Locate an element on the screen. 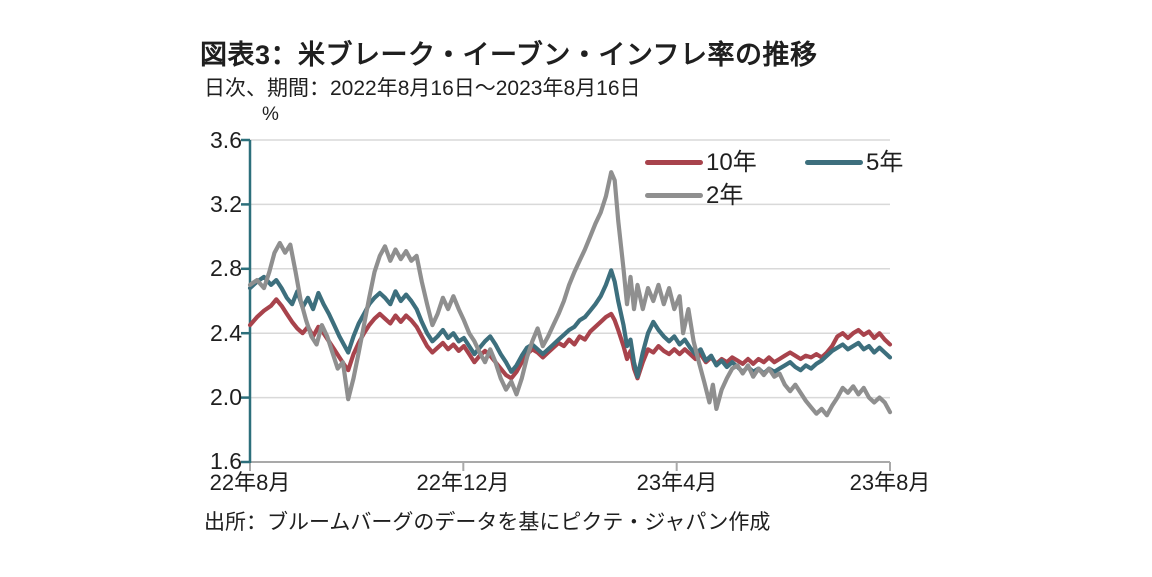  x-tick-label-dec22: 22年12月 is located at coordinates (463, 482).